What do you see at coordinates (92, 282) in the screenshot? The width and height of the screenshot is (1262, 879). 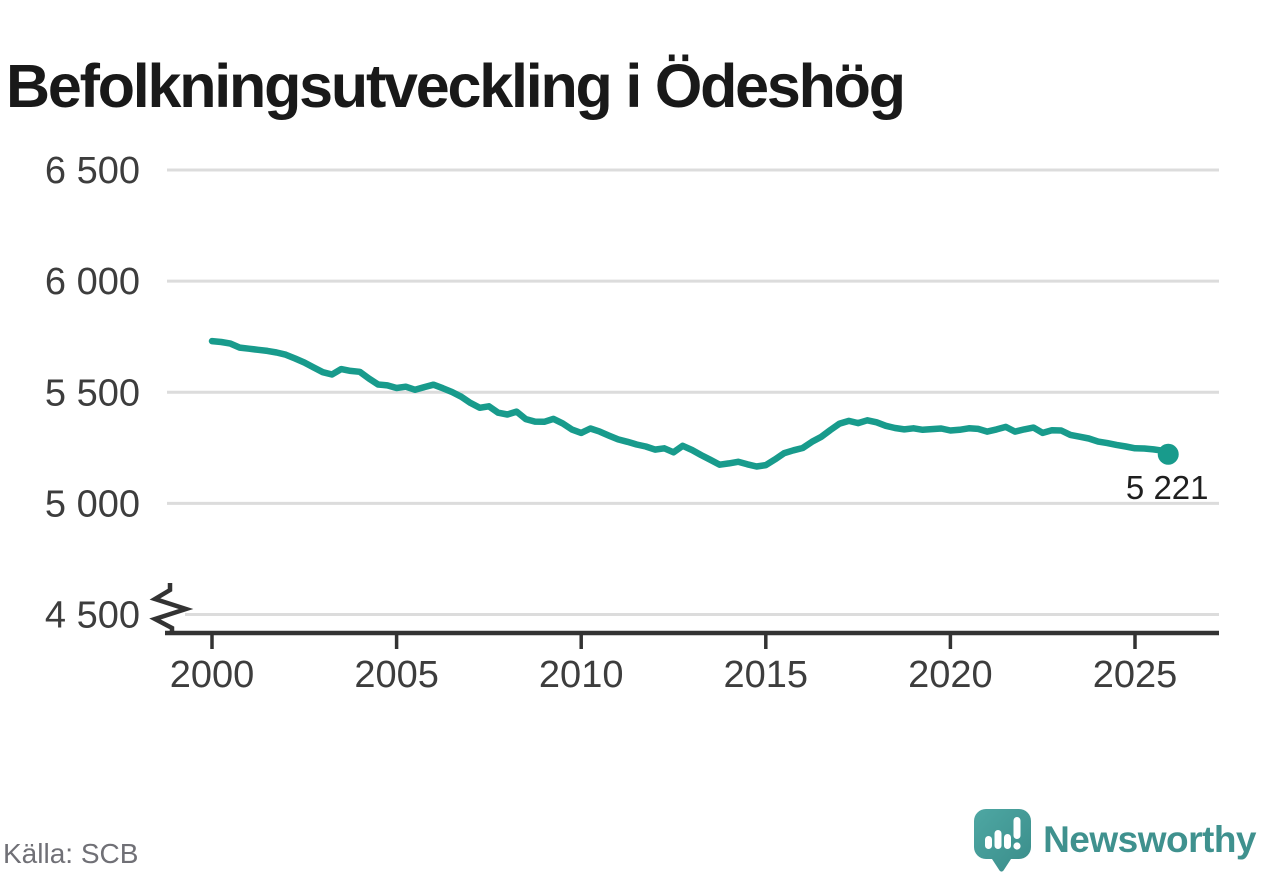 I see `y-tick-label-6000: 6 000` at bounding box center [92, 282].